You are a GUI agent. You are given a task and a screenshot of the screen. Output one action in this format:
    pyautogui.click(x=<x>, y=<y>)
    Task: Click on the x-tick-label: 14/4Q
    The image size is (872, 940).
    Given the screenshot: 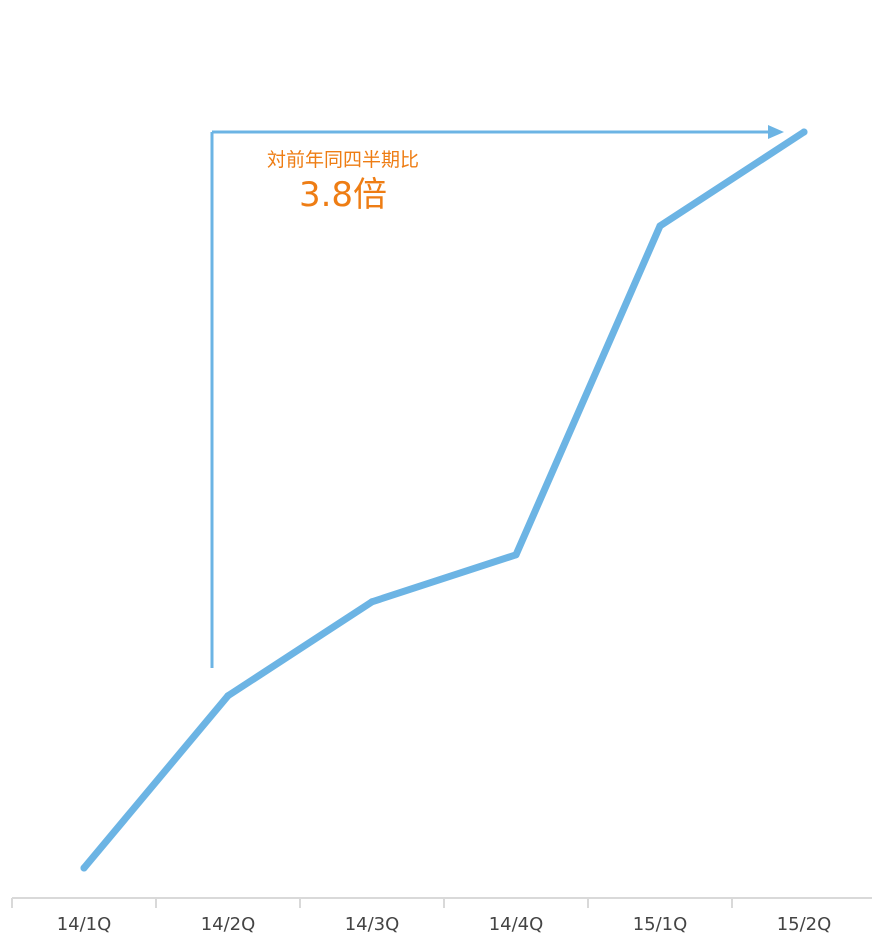 What is the action you would take?
    pyautogui.click(x=516, y=924)
    